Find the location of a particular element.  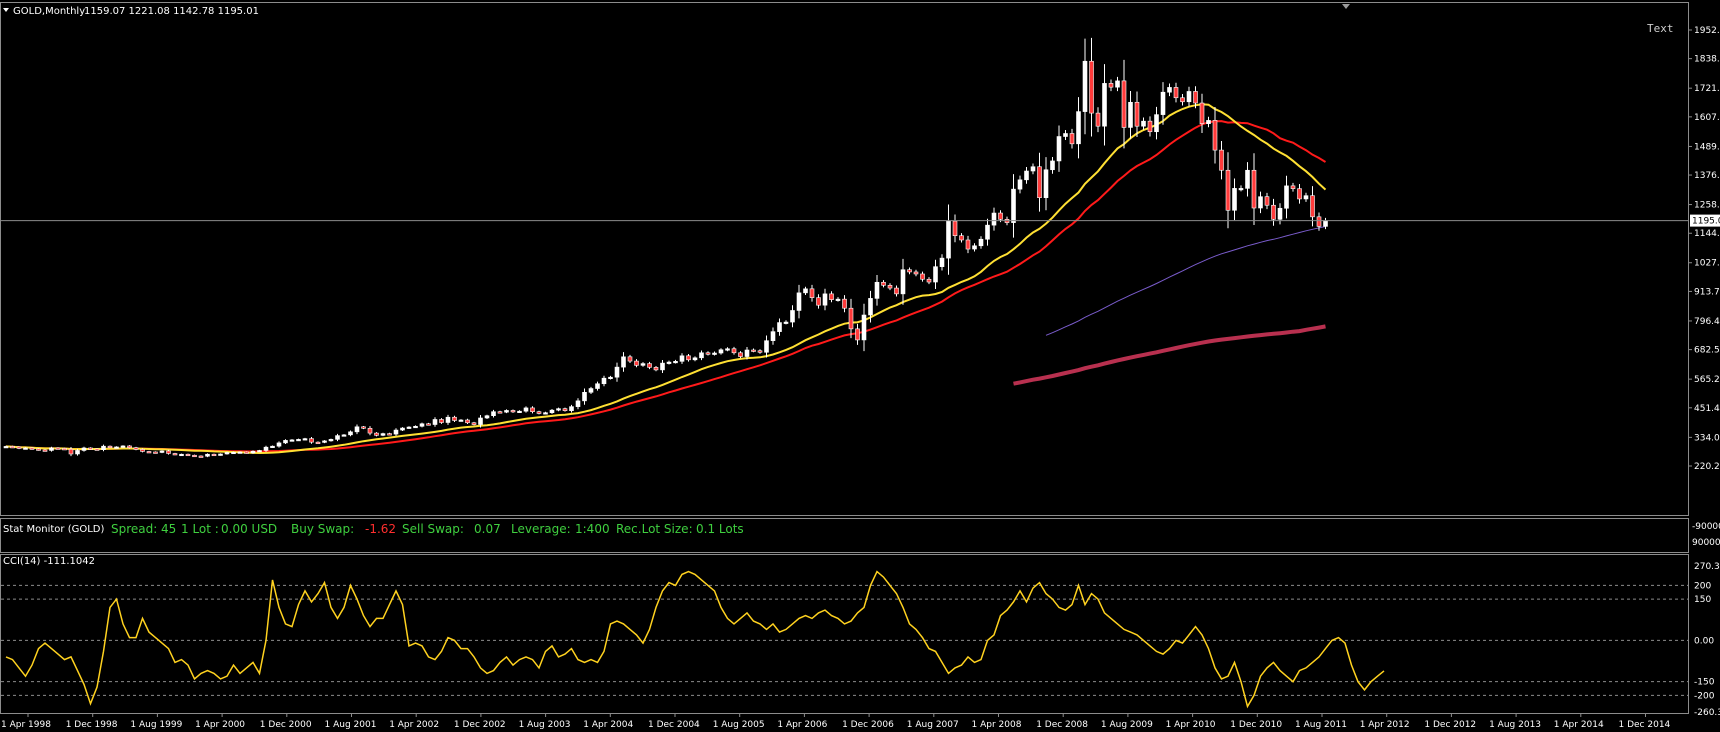

time-tick-label: 1 Dec 1998 is located at coordinates (92, 725).